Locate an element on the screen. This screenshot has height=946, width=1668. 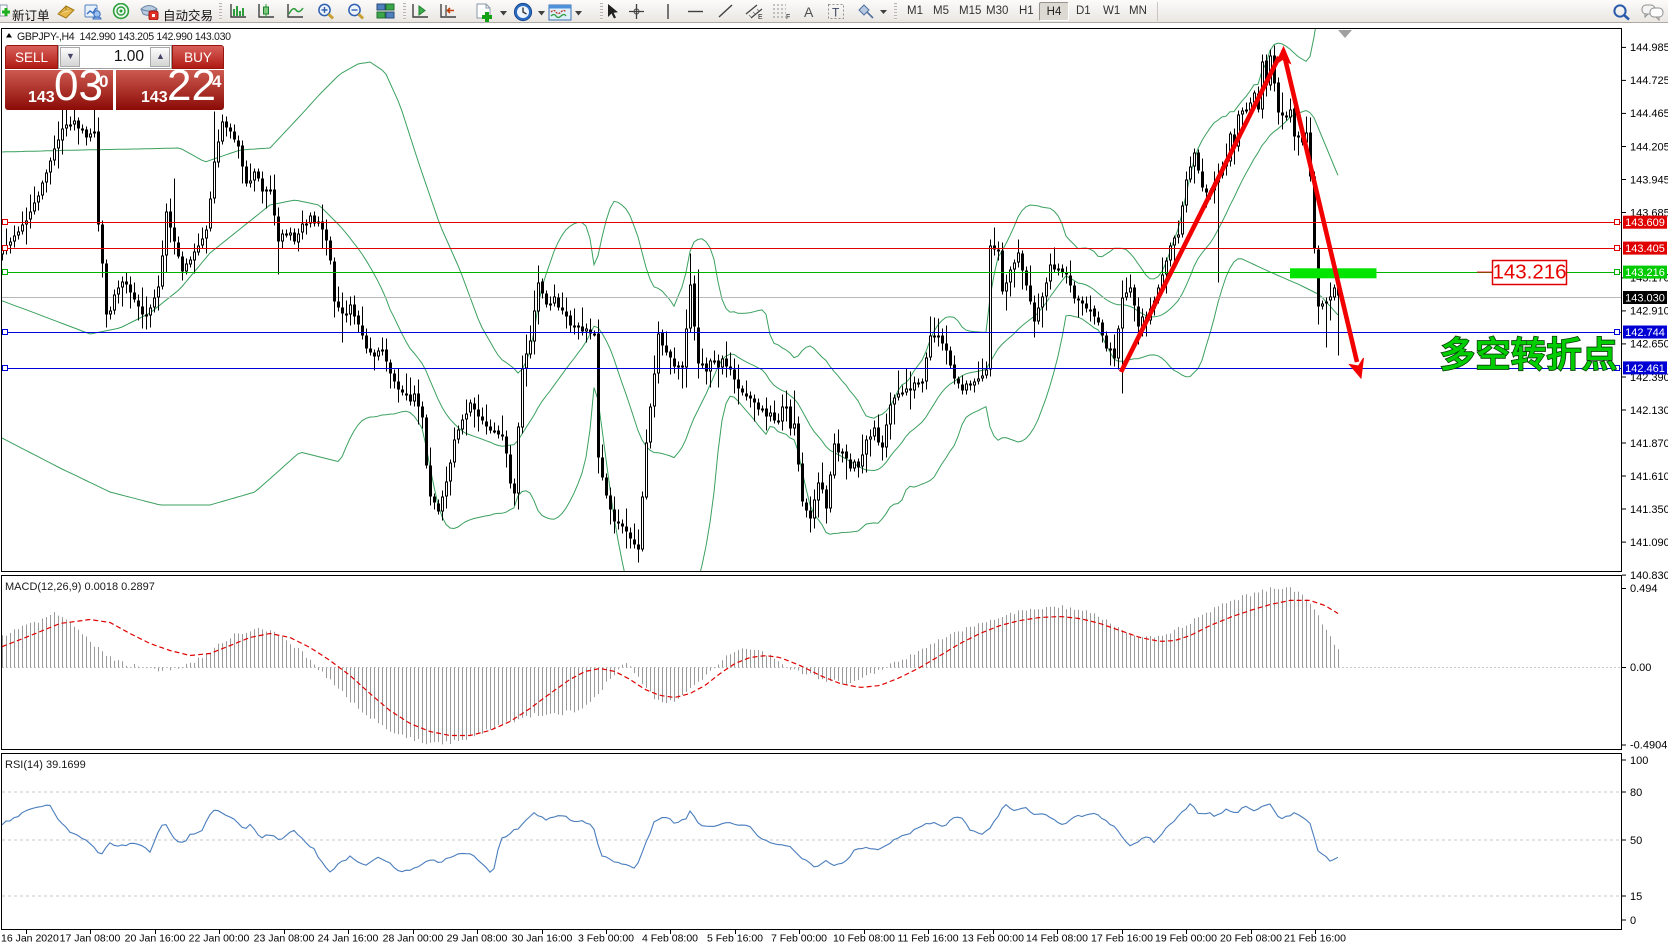
svg-text: 143.405 is located at coordinates (1645, 249).